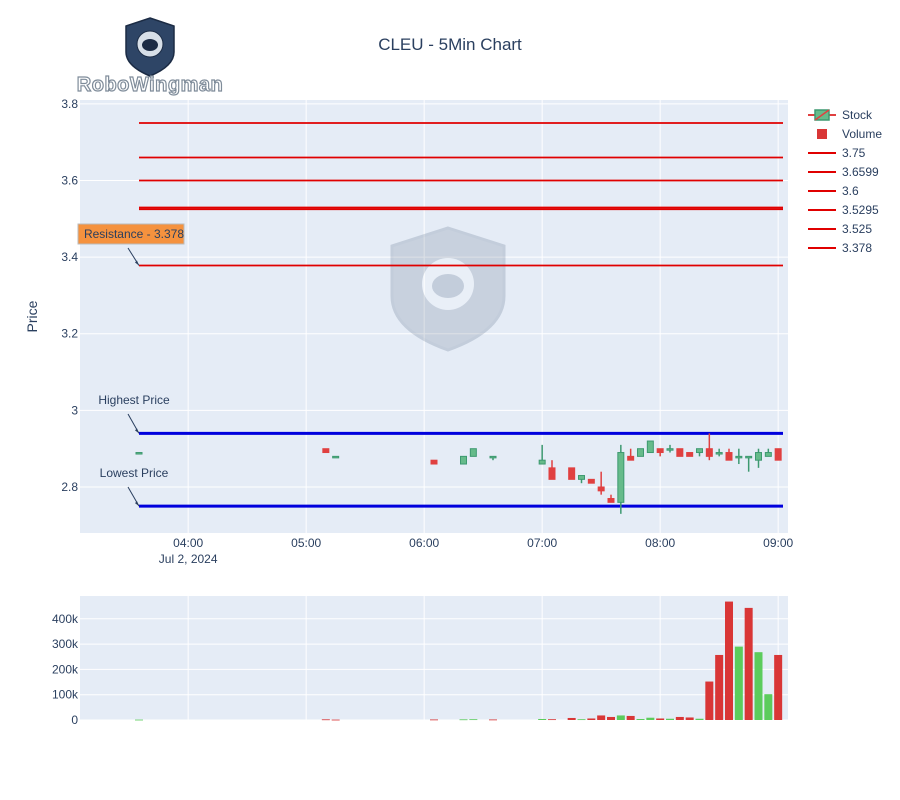 This screenshot has height=800, width=900. Describe the element at coordinates (860, 210) in the screenshot. I see `legend-label: 3.5295` at that location.